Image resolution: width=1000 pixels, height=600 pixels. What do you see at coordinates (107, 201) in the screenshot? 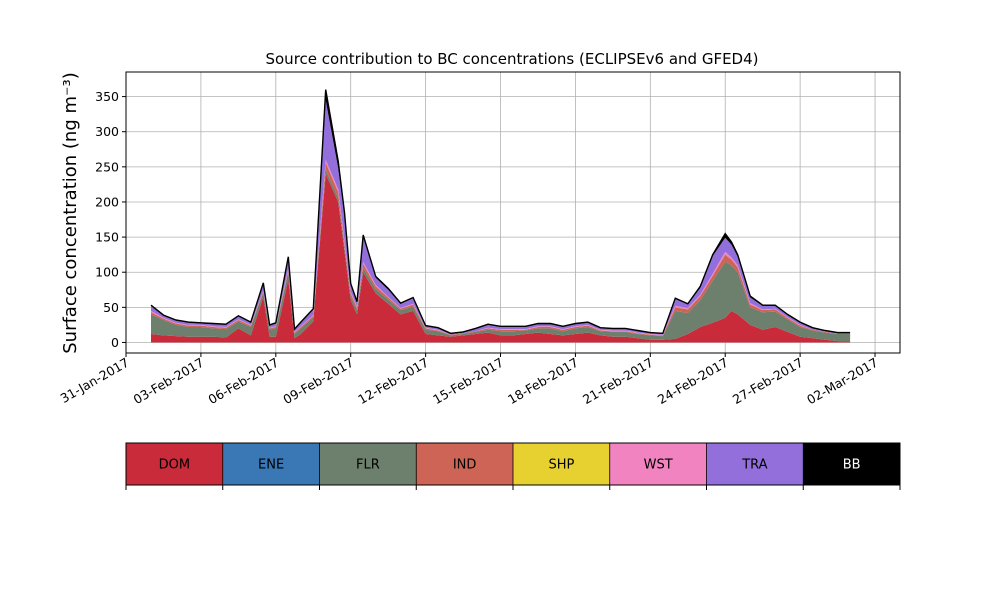
I see `y-tick-label: 200` at bounding box center [107, 201].